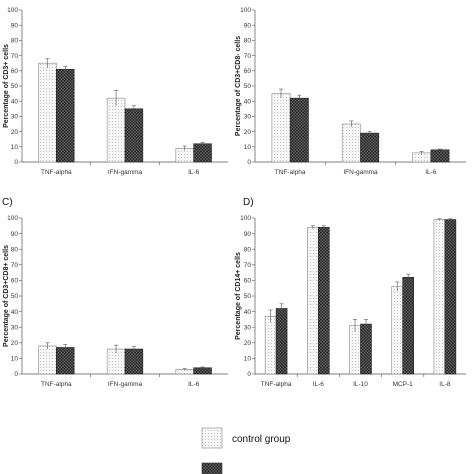 Image resolution: width=474 pixels, height=474 pixels. I want to click on y-axis-label: Percentage of CD3+CD8+ cells, so click(6, 296).